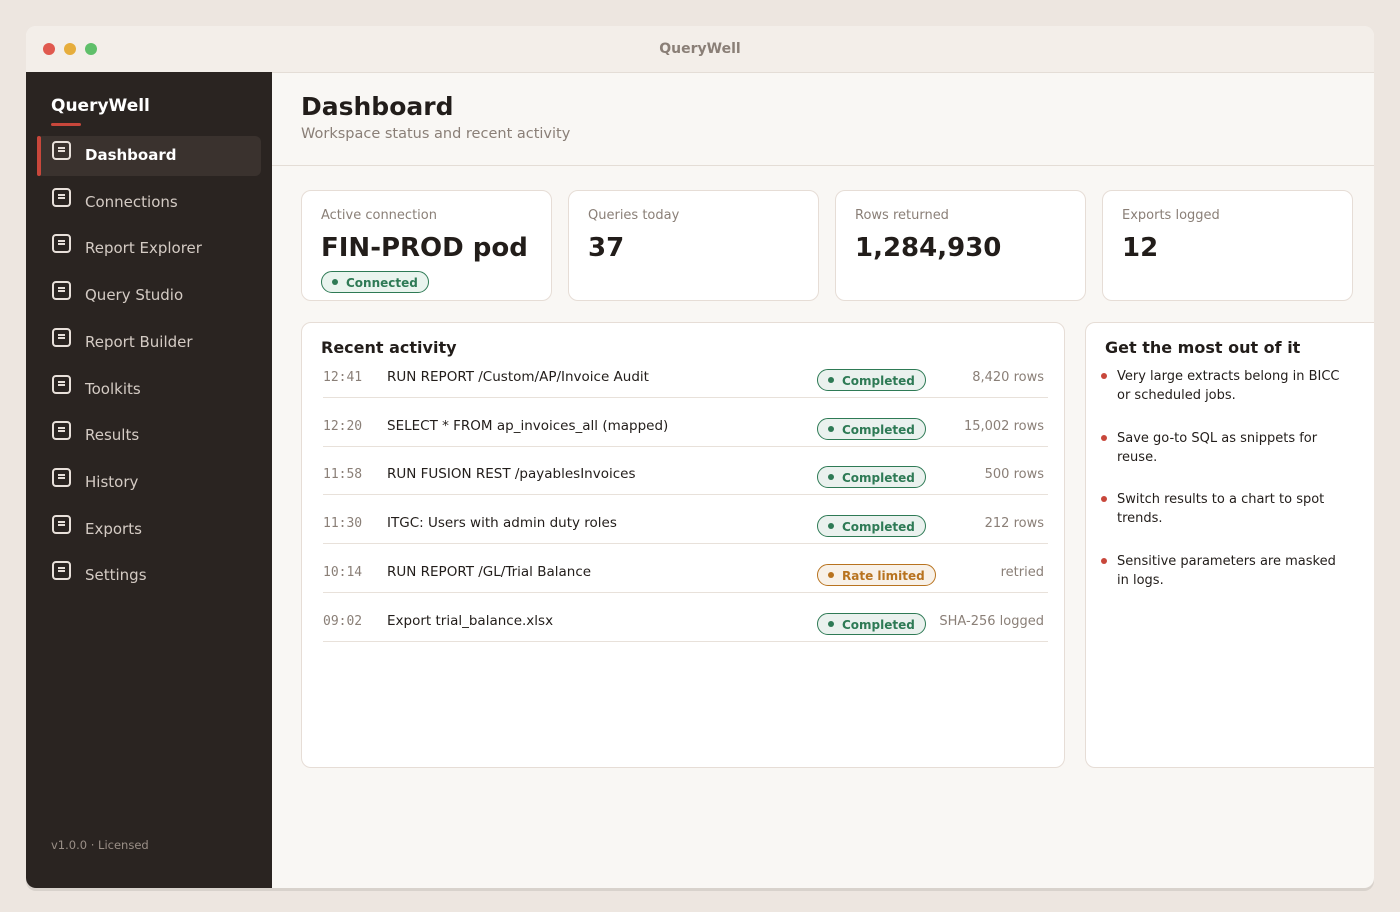 Image resolution: width=1400 pixels, height=912 pixels. I want to click on activity-detail: 8,420 rows, so click(1008, 377).